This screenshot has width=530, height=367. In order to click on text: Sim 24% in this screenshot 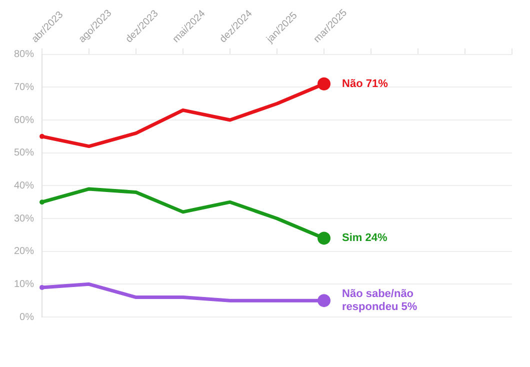, I will do `click(365, 238)`.